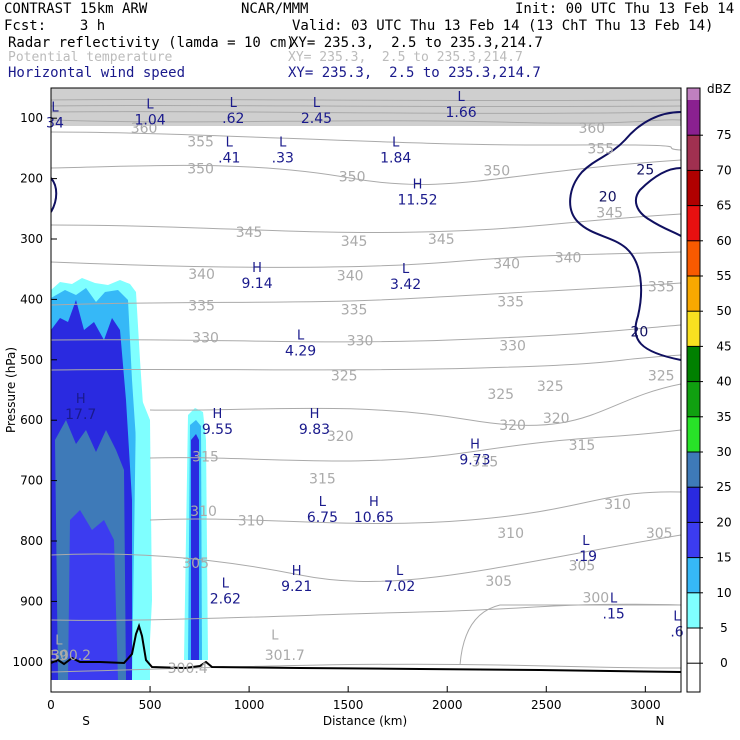 The width and height of the screenshot is (740, 740). Describe the element at coordinates (400, 571) in the screenshot. I see `extremum-symbol-20: L` at that location.